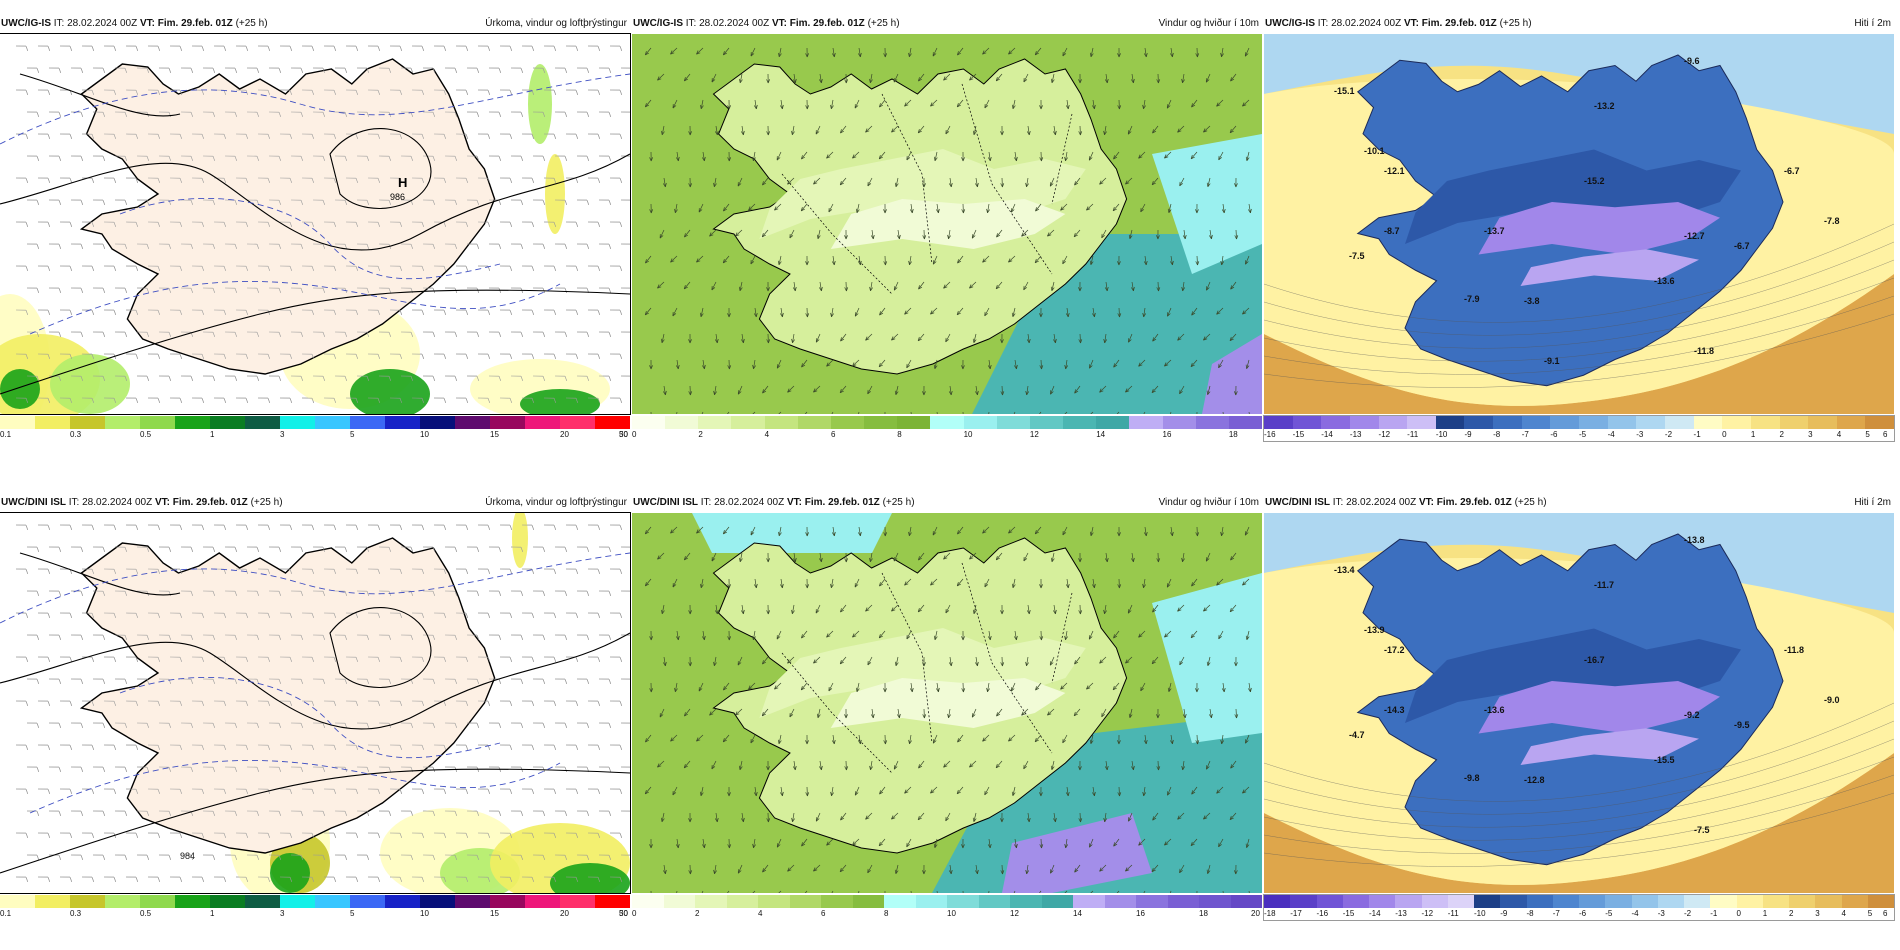 The height and width of the screenshot is (950, 1900). I want to click on panel-field-title: Hiti í 2m, so click(1872, 502).